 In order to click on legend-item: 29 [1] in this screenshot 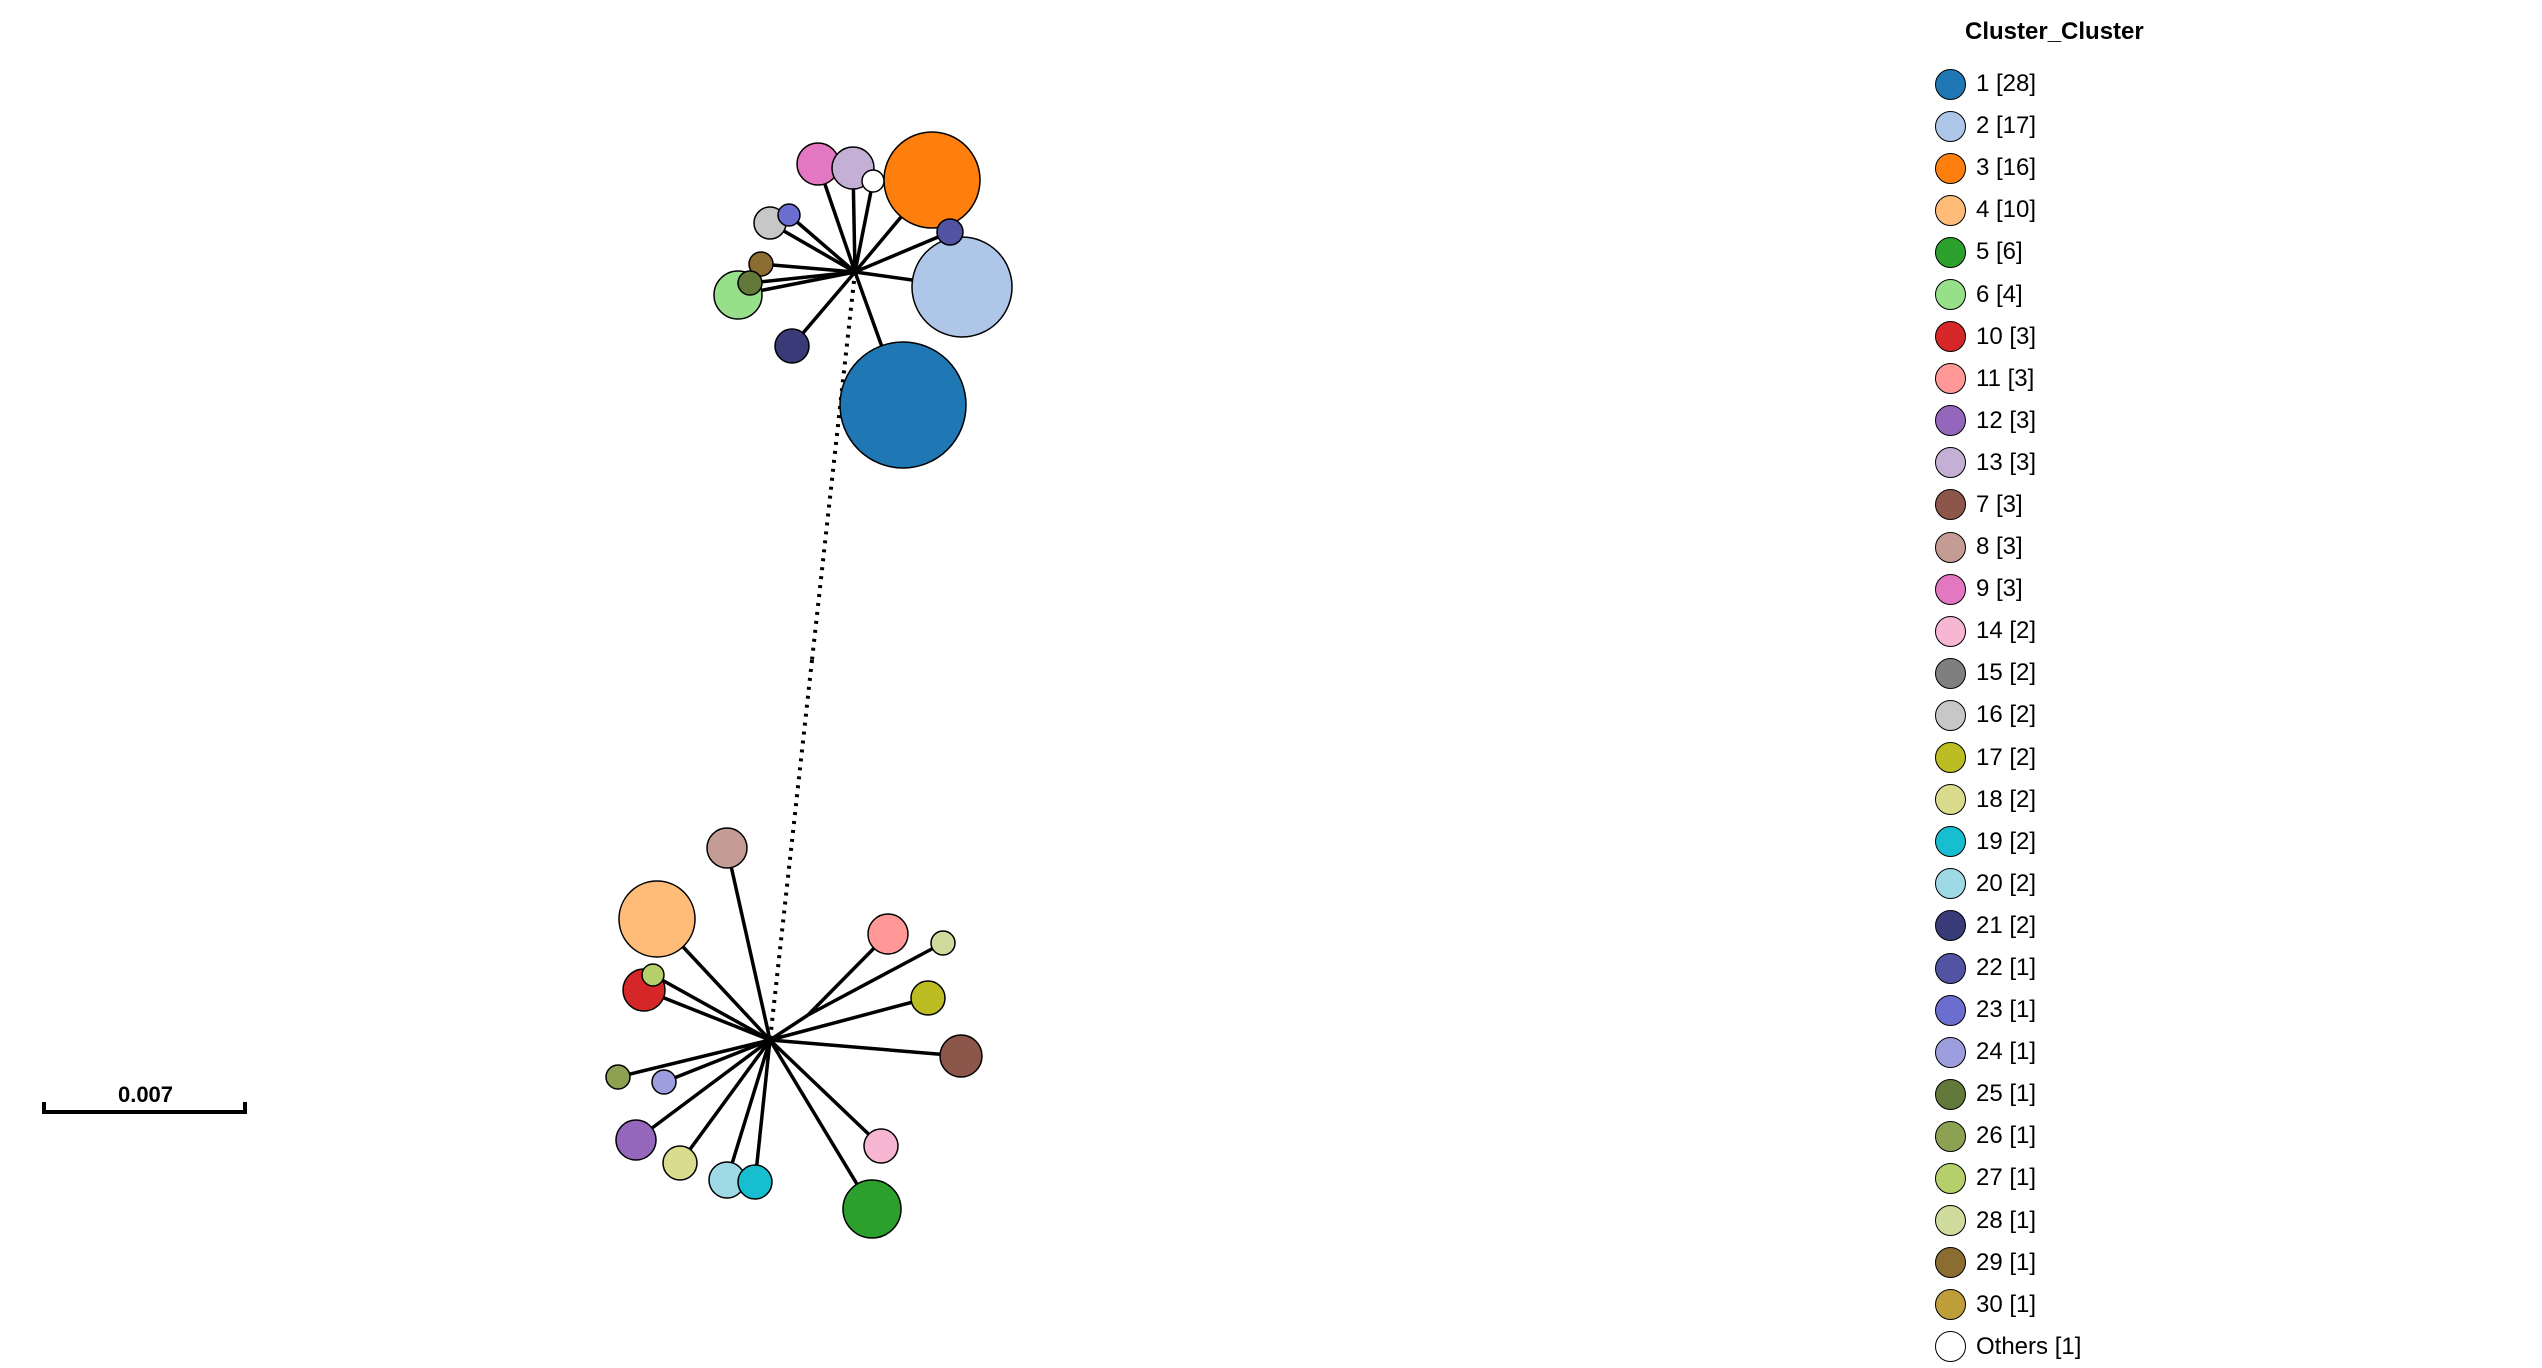, I will do `click(2085, 1263)`.